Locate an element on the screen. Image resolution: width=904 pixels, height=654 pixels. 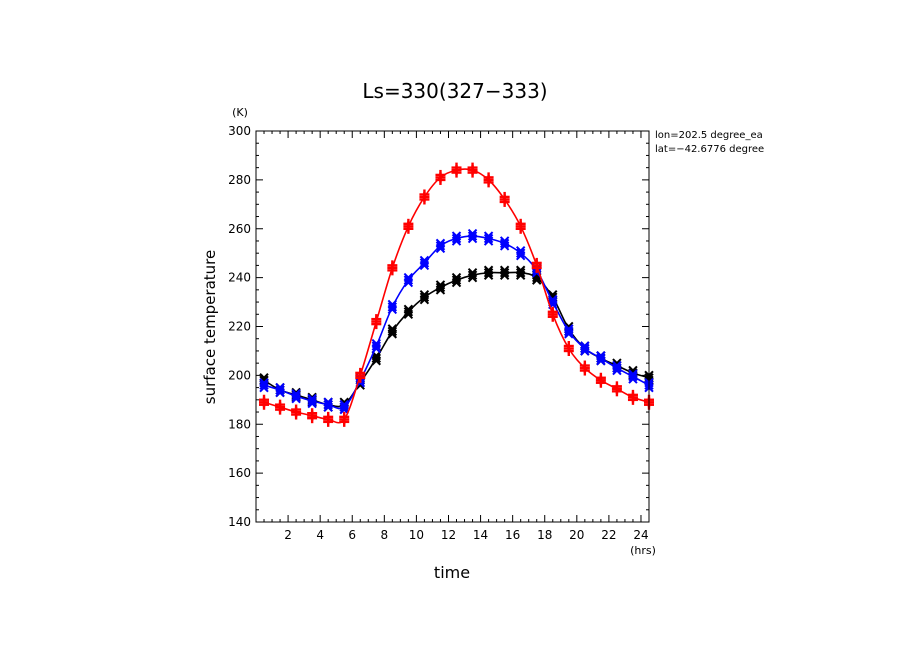
x-tick-label: 4 is located at coordinates (320, 535).